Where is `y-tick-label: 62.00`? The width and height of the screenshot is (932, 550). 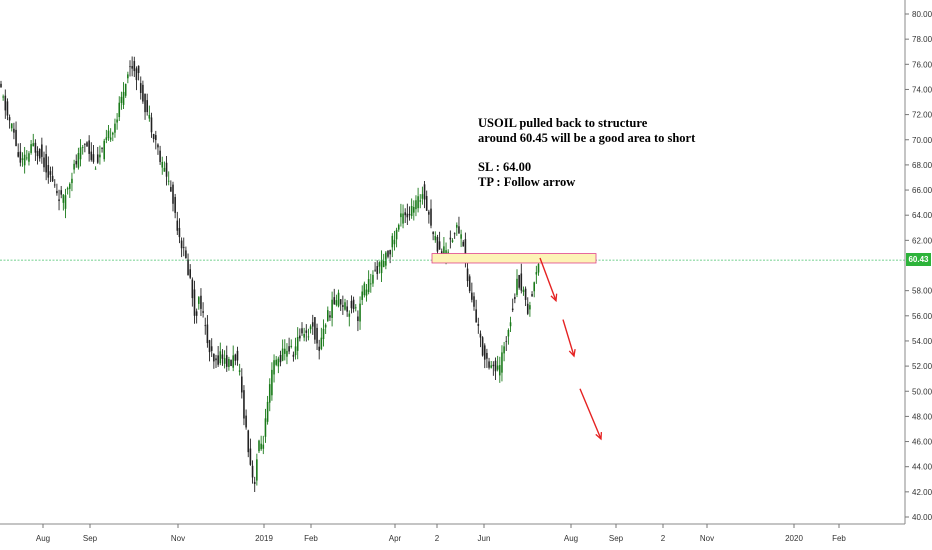 y-tick-label: 62.00 is located at coordinates (922, 240).